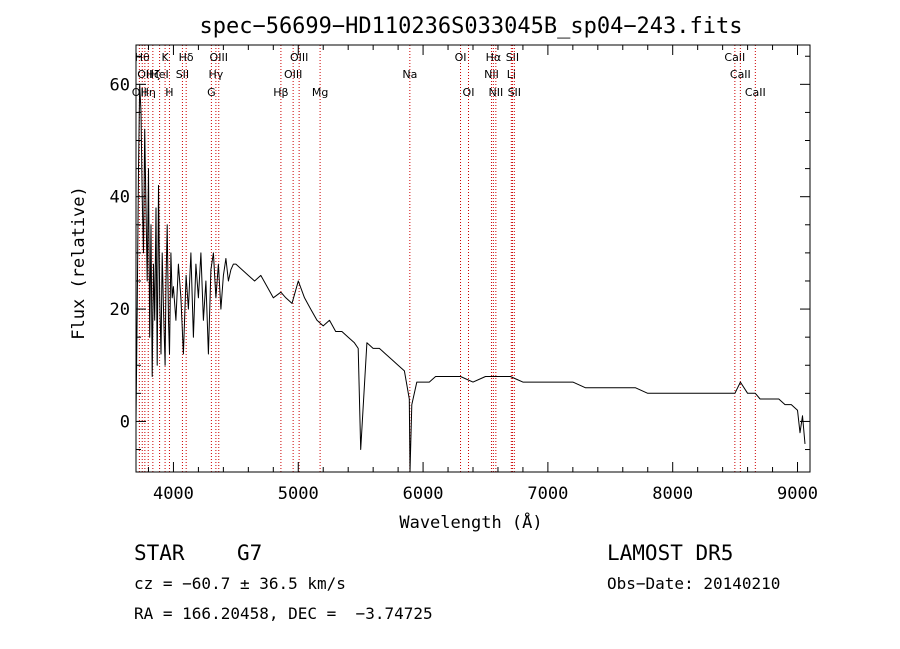  Describe the element at coordinates (186, 57) in the screenshot. I see `line-marker-label: Hδ` at that location.